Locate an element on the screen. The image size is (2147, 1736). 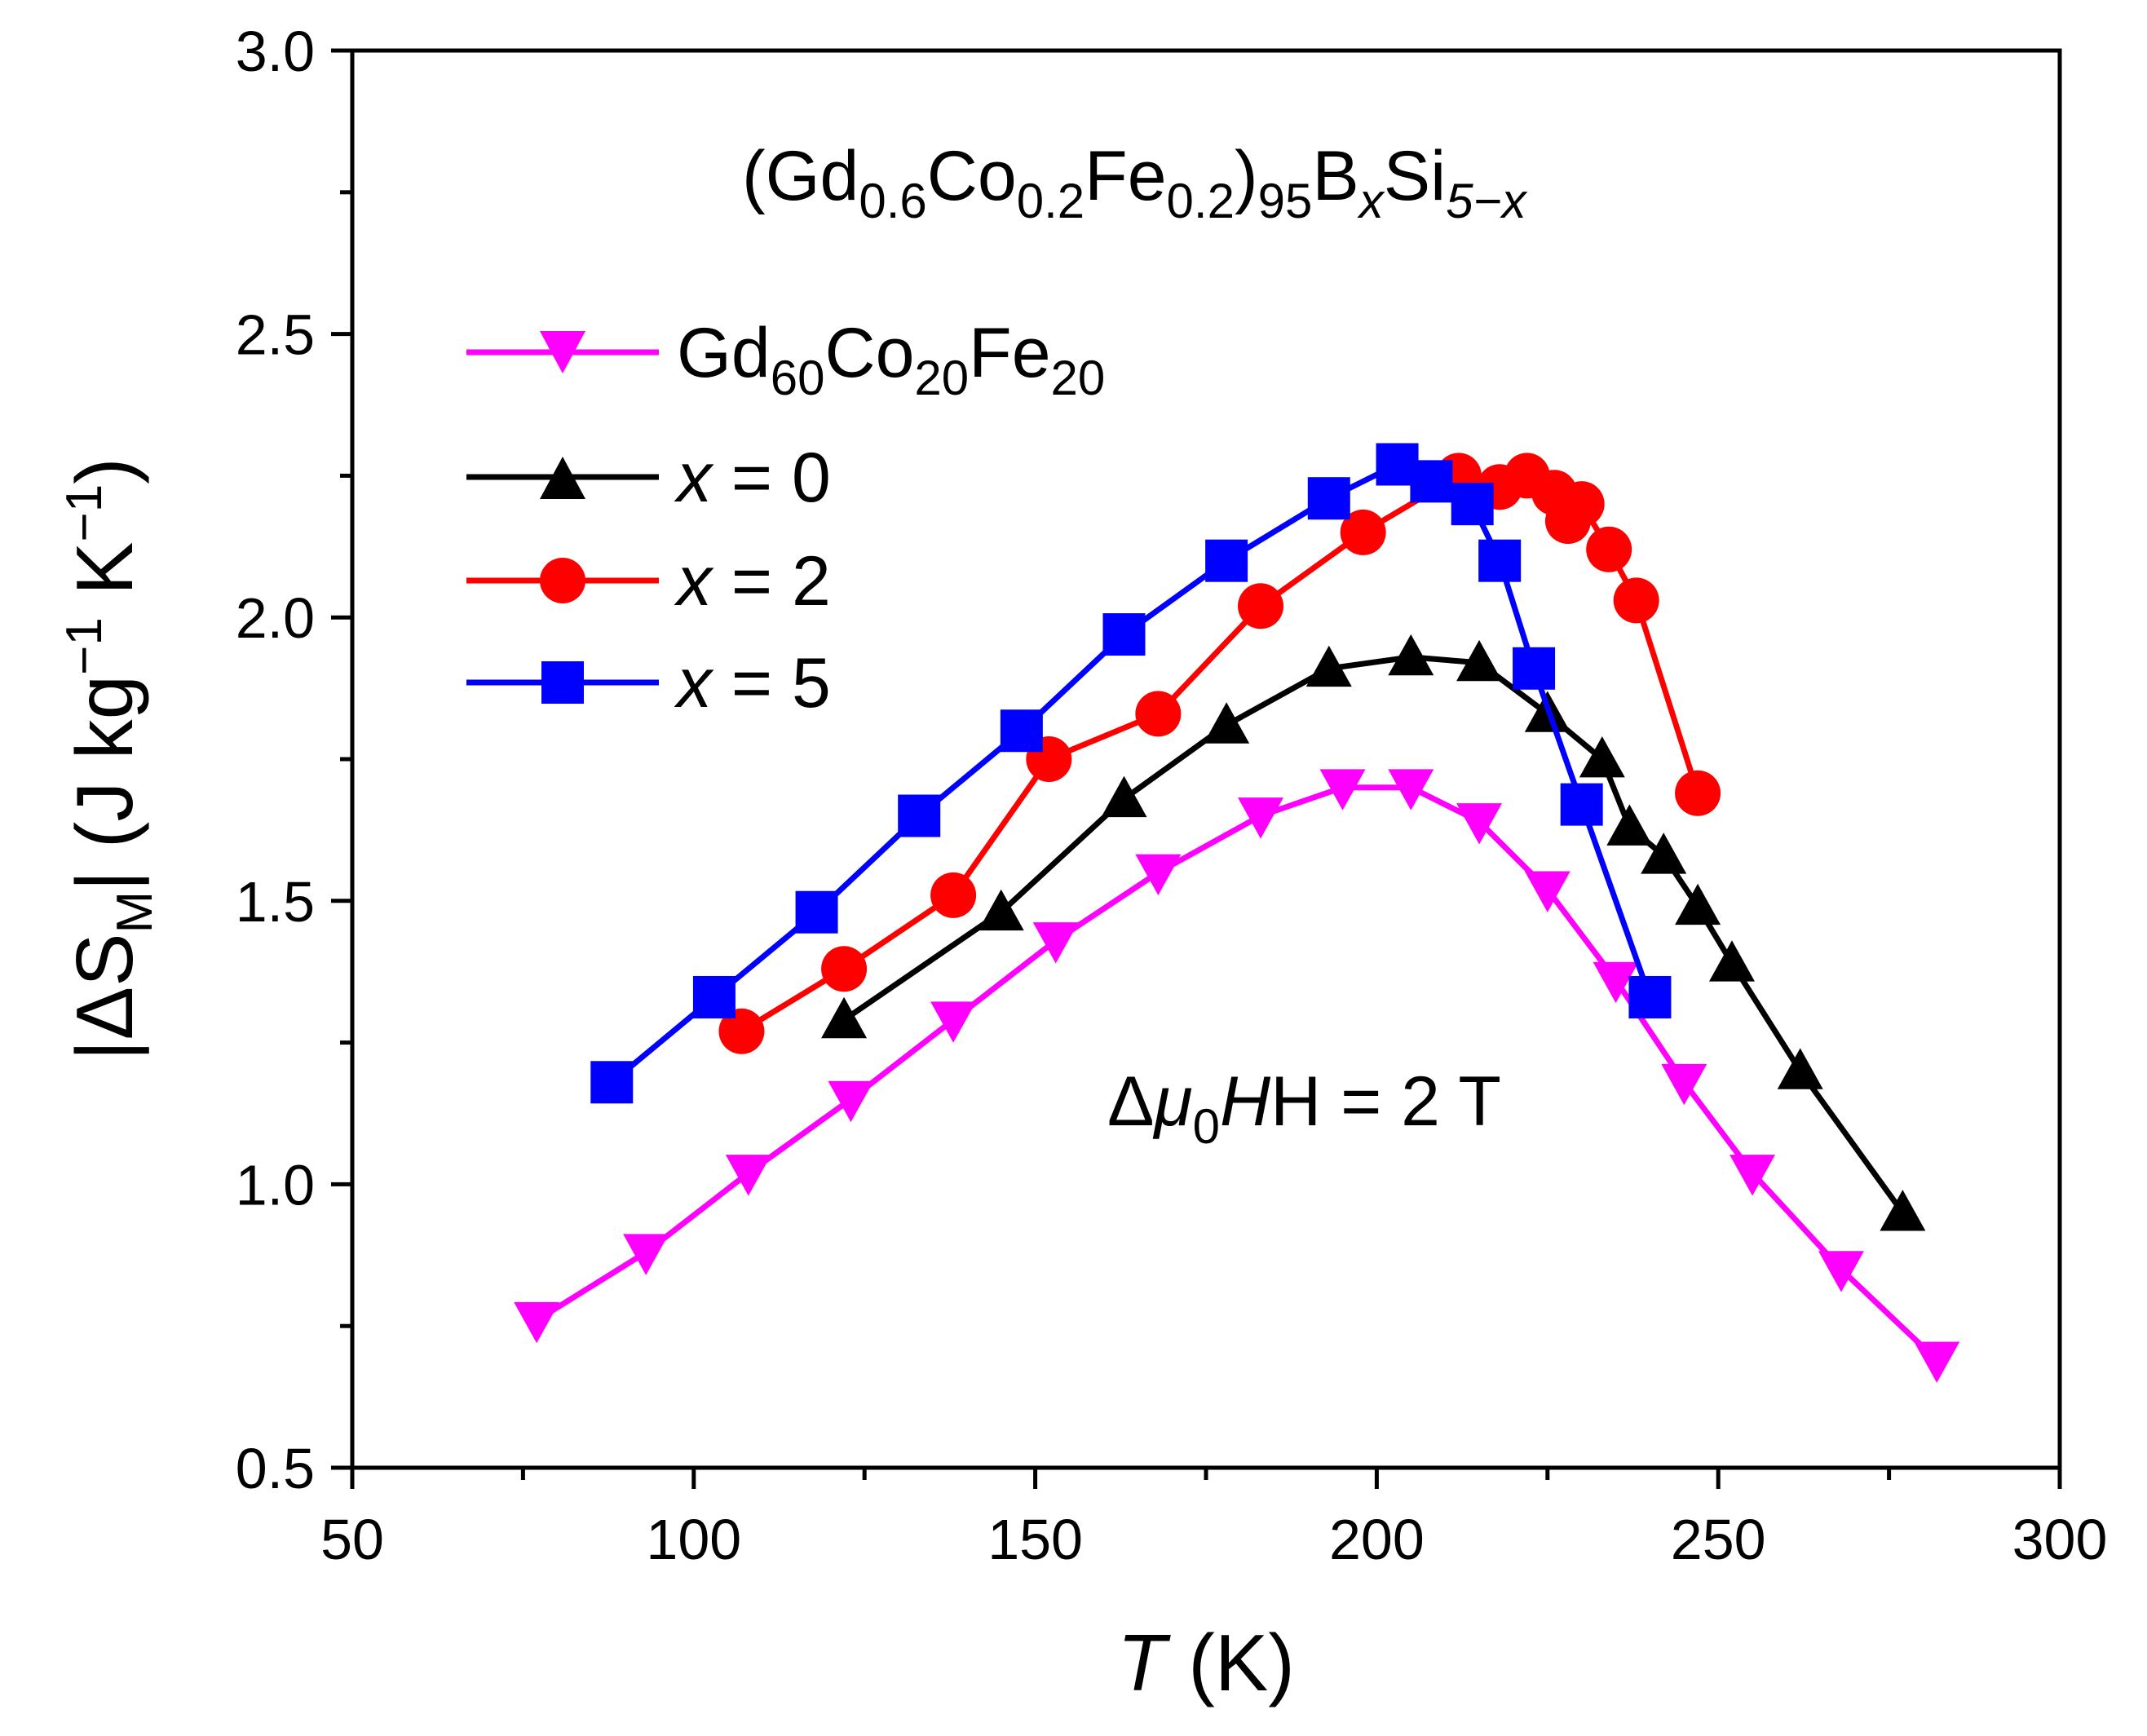
y-tick-label: 2.5 is located at coordinates (275, 335).